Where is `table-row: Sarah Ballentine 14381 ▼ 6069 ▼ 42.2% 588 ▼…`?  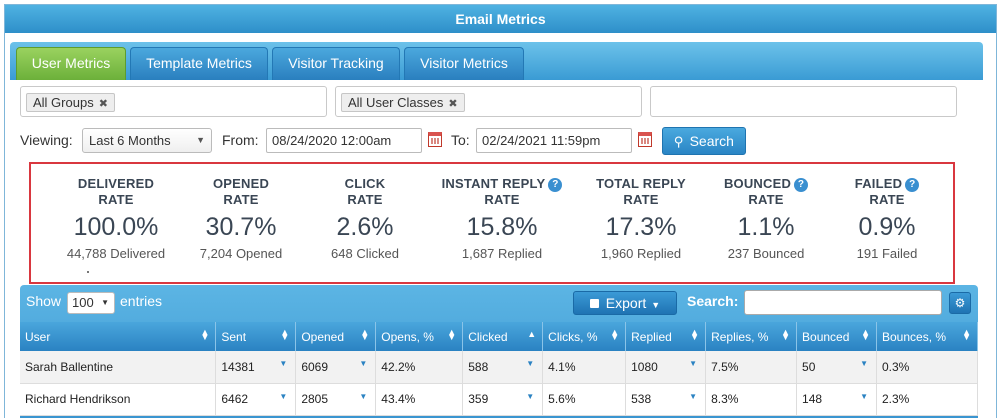 table-row: Sarah Ballentine 14381 ▼ 6069 ▼ 42.2% 588 ▼… is located at coordinates (499, 367).